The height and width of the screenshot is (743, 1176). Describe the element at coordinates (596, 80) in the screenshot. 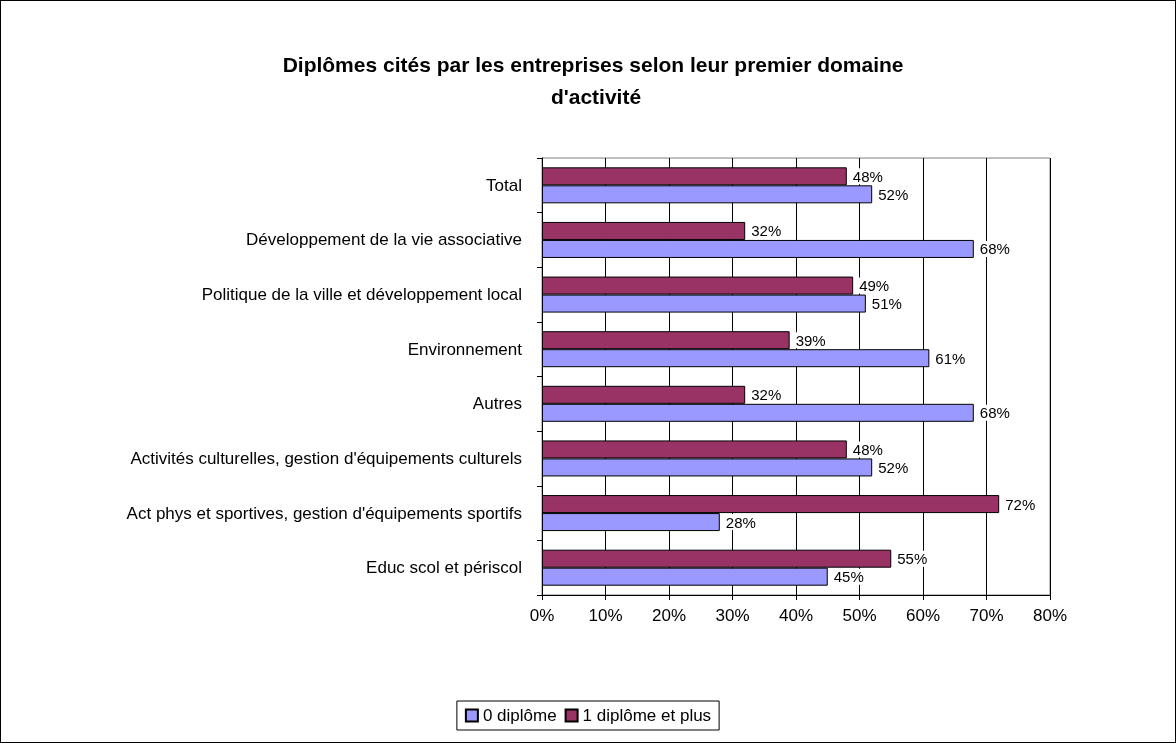

I see `chart-title: Diplômes cités par les entreprises selon leur premier domaine d'activité` at that location.